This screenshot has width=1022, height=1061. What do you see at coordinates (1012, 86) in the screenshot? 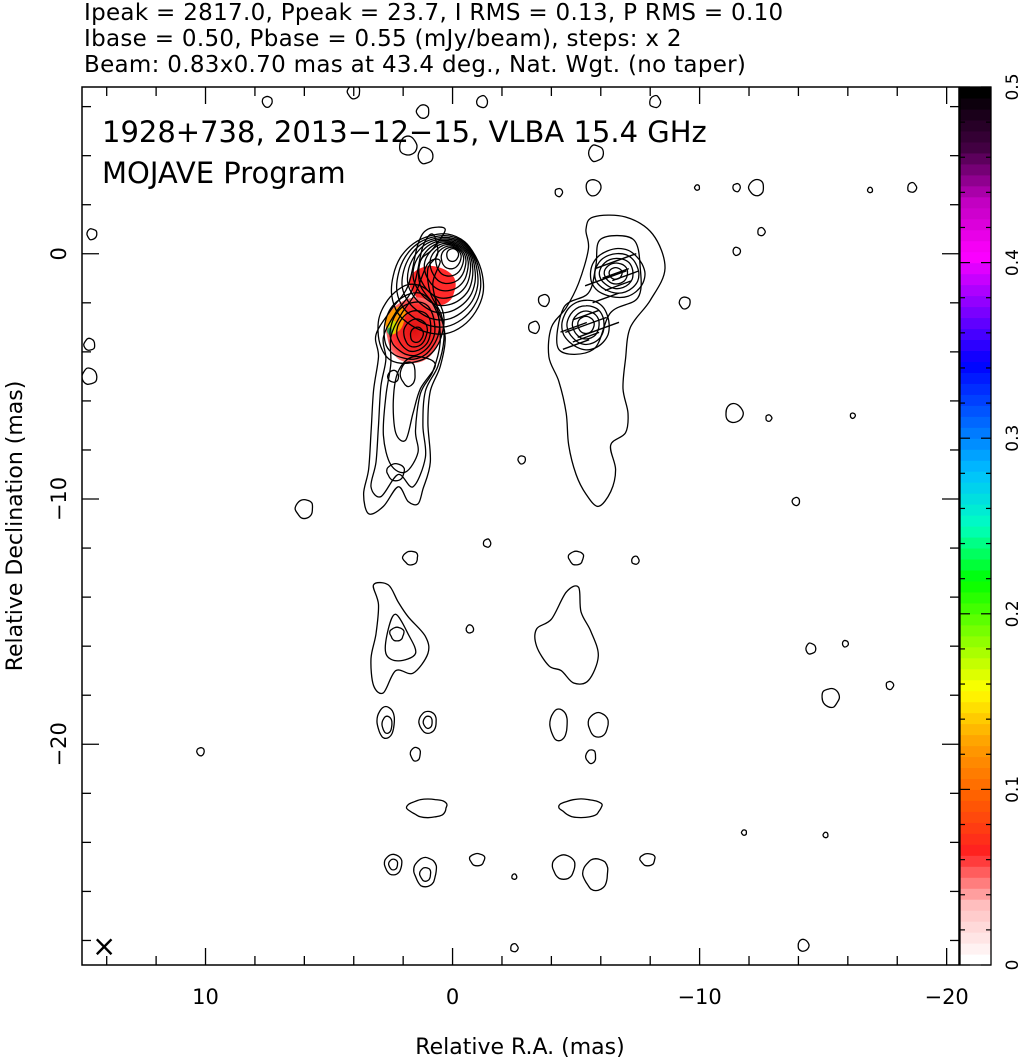
I see `colorbar-tick-label: 0.5` at bounding box center [1012, 86].